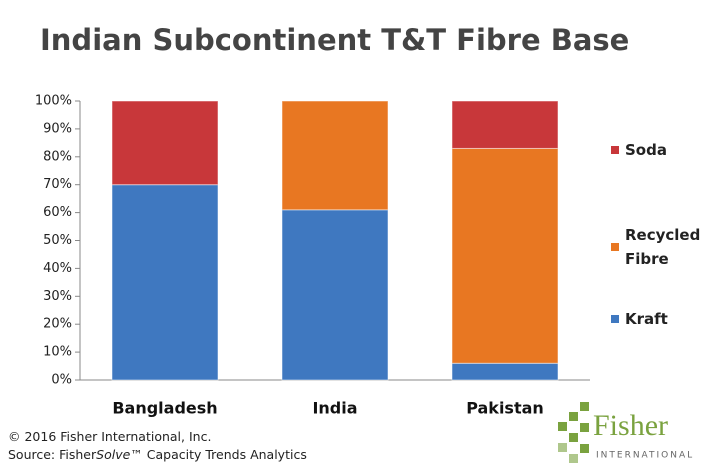 The height and width of the screenshot is (471, 706). I want to click on logo-name: Fisher, so click(630, 425).